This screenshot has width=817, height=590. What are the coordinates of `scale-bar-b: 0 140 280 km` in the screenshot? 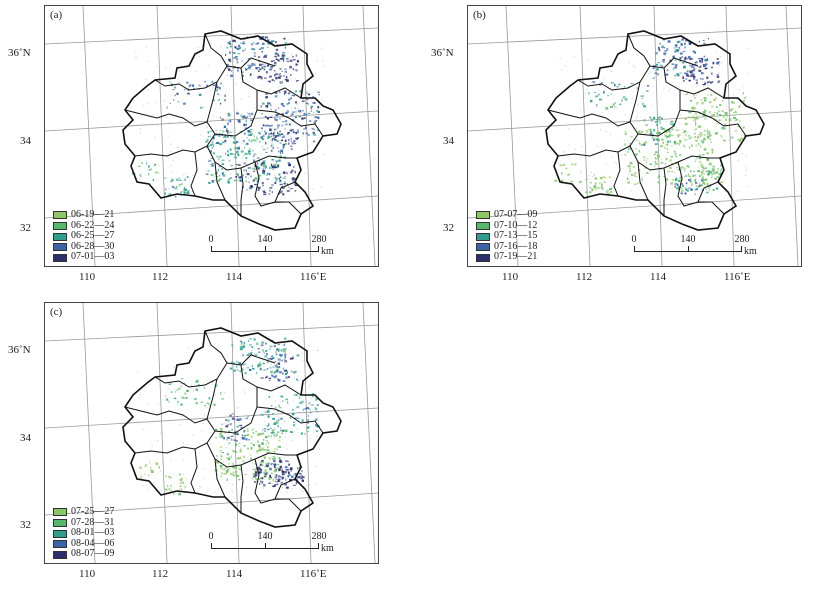 It's located at (694, 249).